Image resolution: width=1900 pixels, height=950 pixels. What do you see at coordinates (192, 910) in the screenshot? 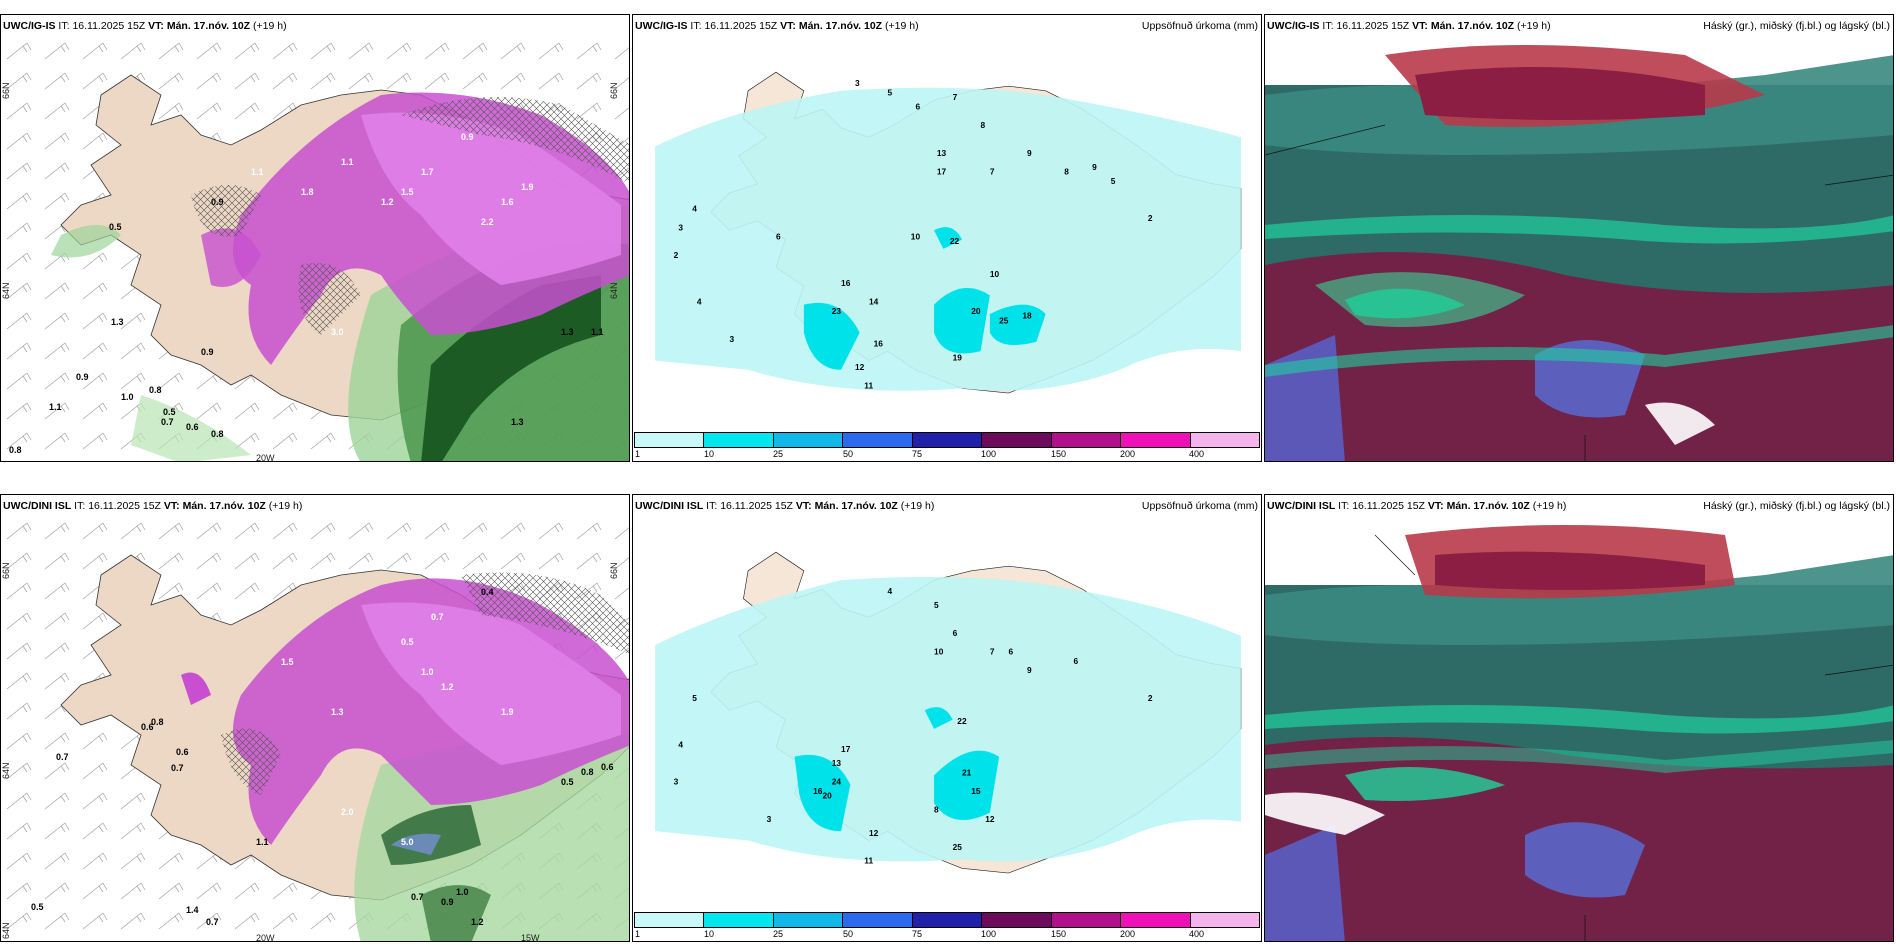
I see `svg-text: 1.4` at bounding box center [192, 910].